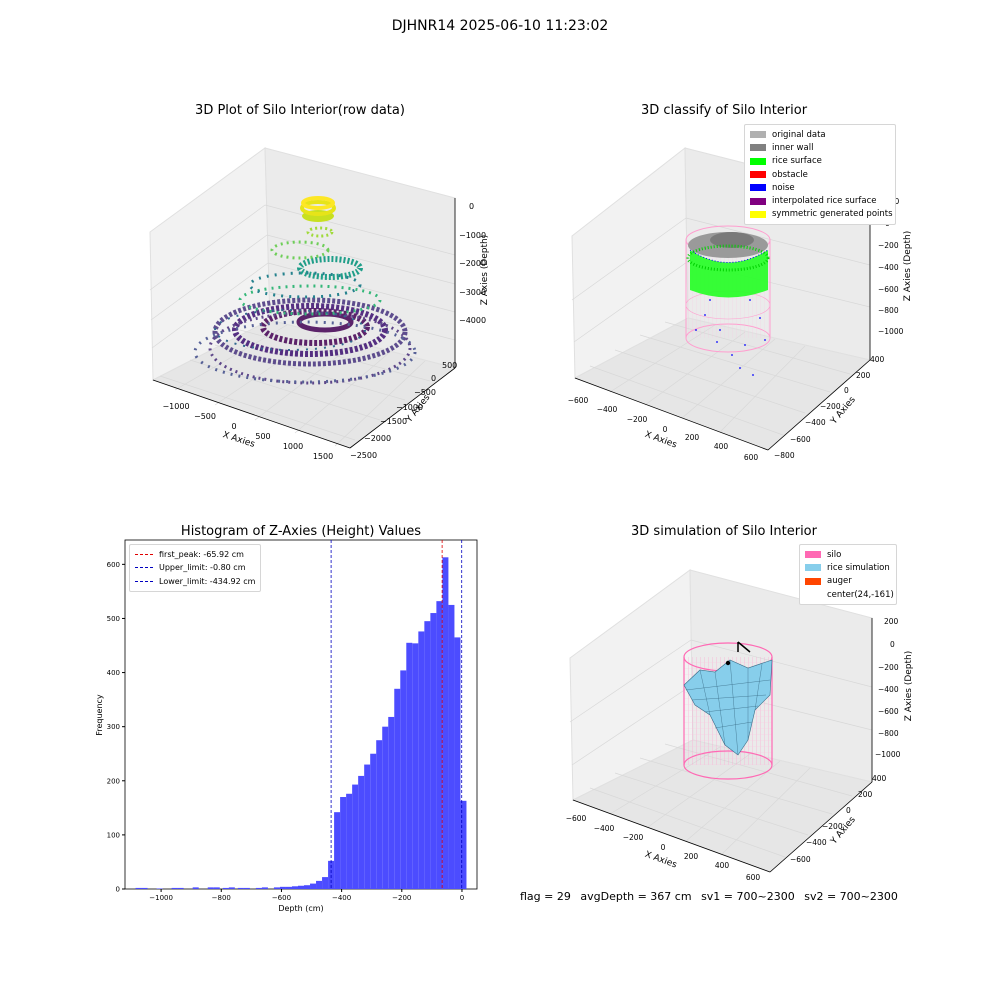 Image resolution: width=1000 pixels, height=1000 pixels. I want to click on histogram-y-tick-label: 400, so click(113, 673).